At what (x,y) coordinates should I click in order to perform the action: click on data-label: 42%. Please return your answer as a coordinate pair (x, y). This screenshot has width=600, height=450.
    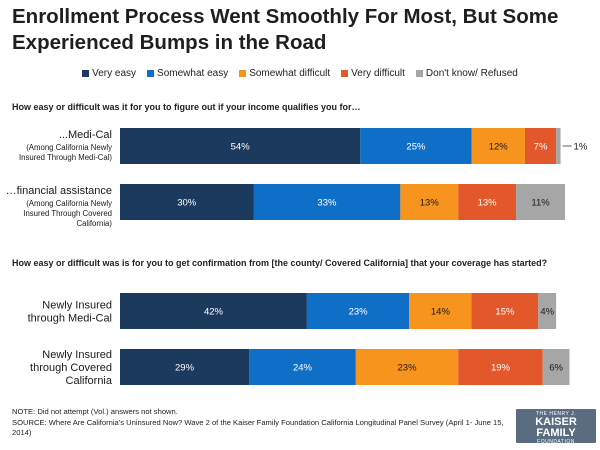
    Looking at the image, I should click on (214, 312).